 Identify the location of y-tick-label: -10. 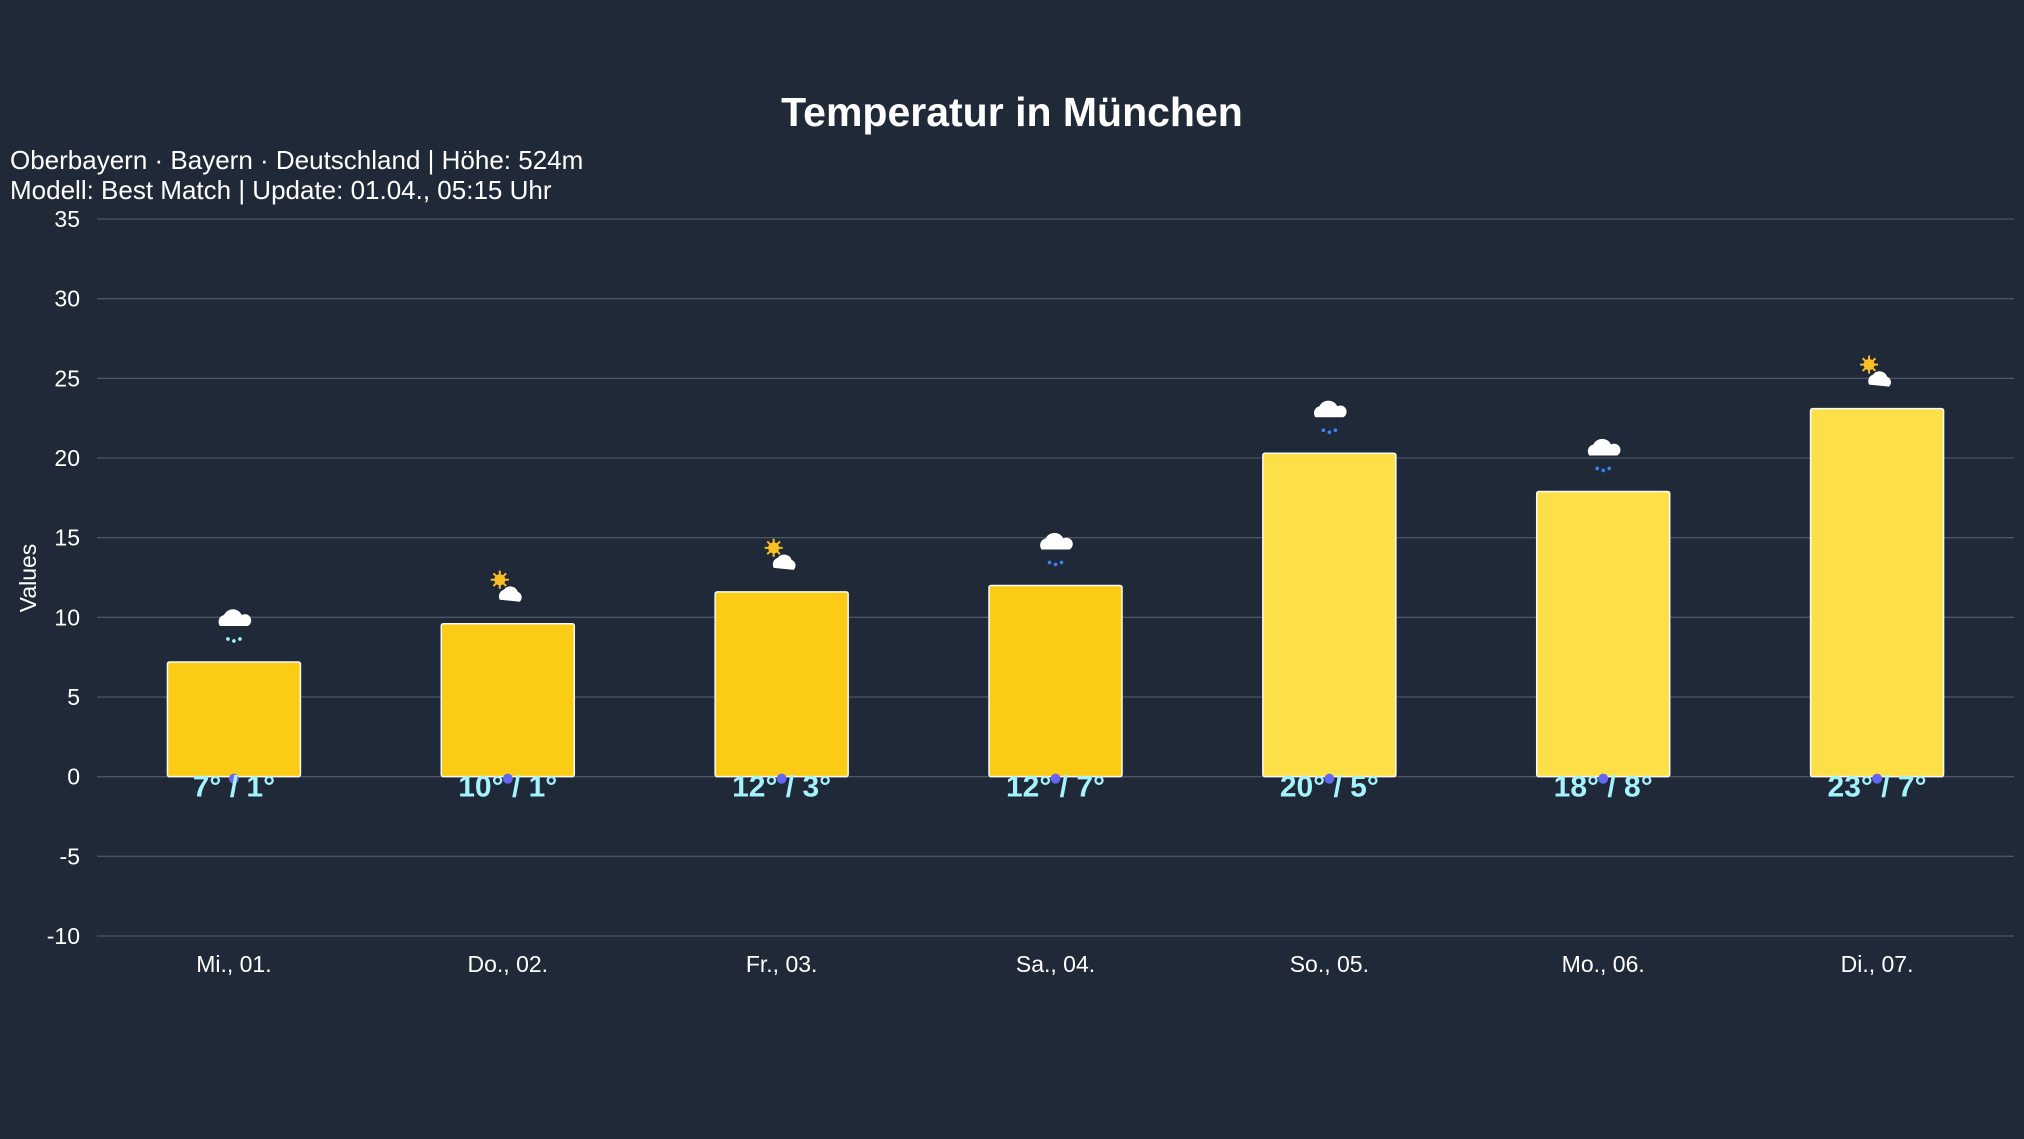
(63, 936).